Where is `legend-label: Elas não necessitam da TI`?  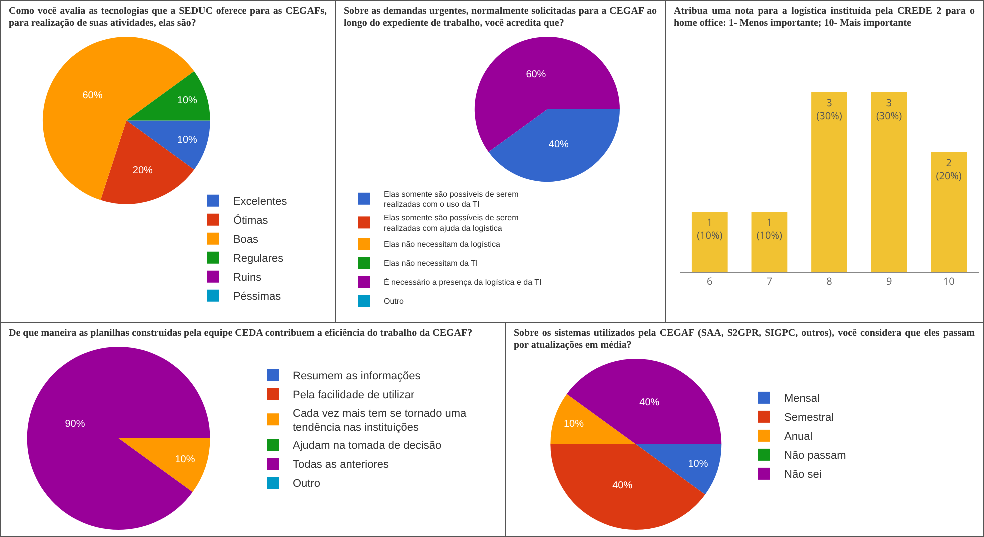
legend-label: Elas não necessitam da TI is located at coordinates (431, 263).